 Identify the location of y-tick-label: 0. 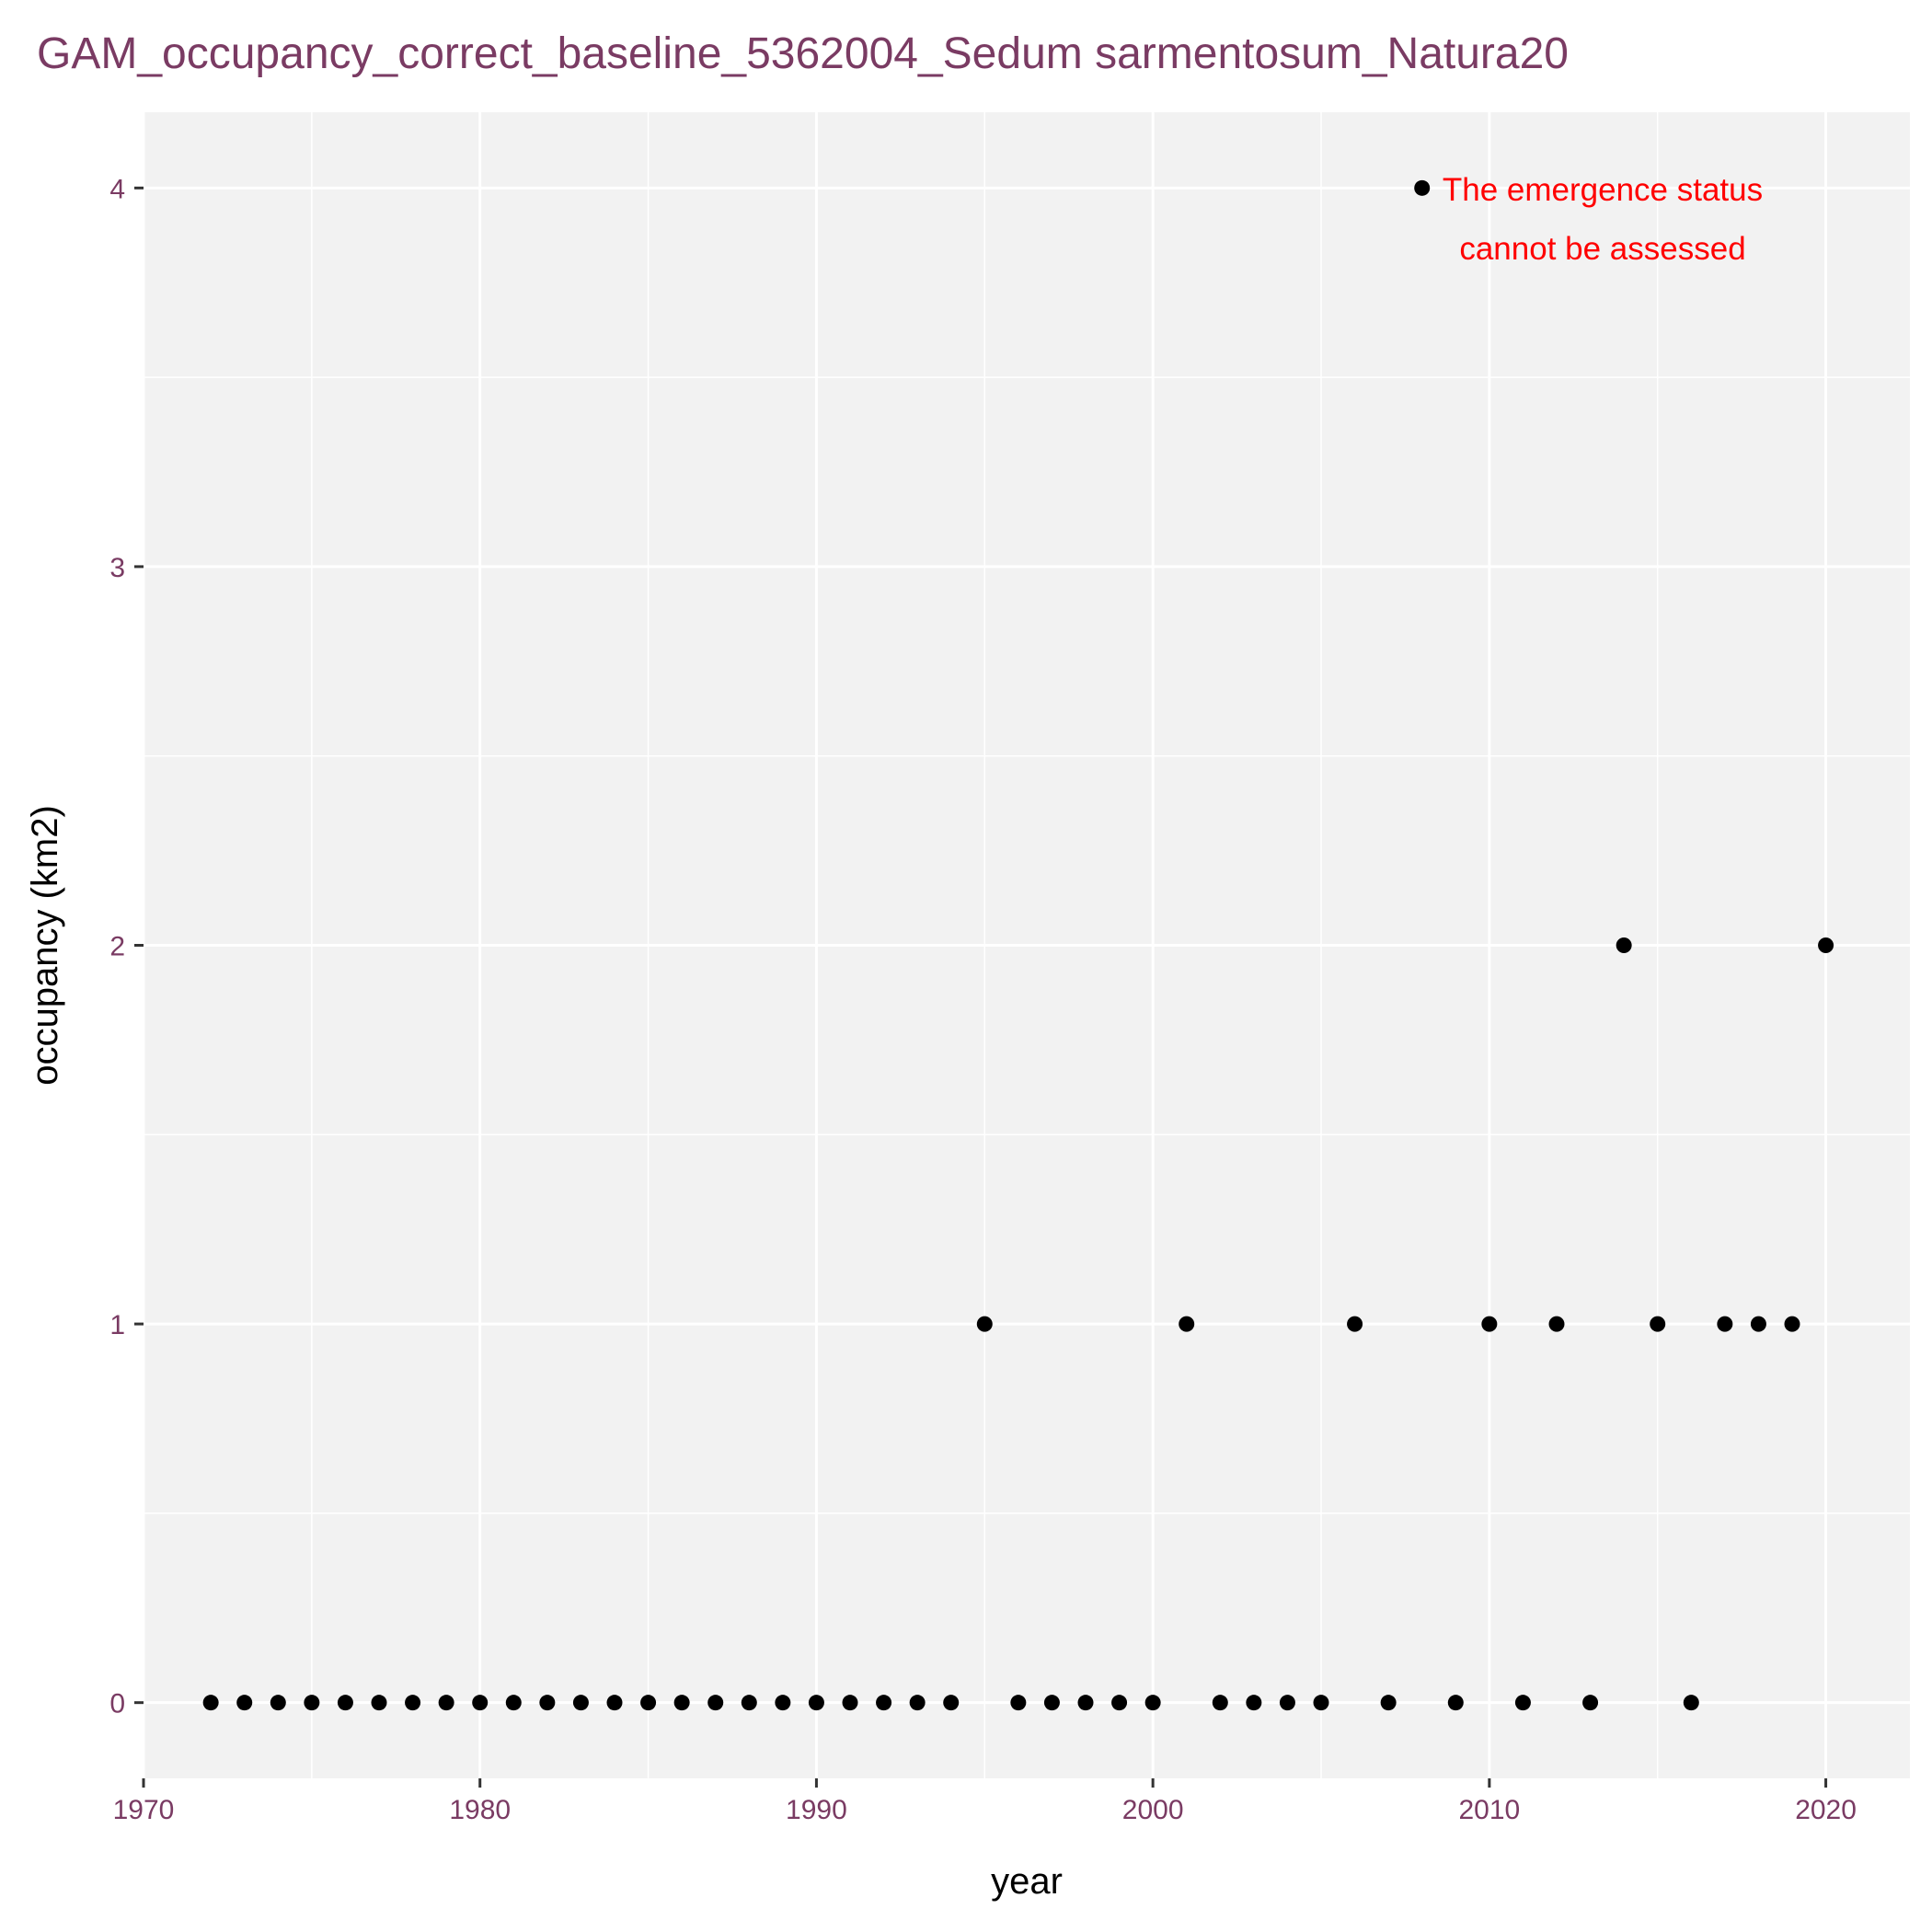
(117, 1704).